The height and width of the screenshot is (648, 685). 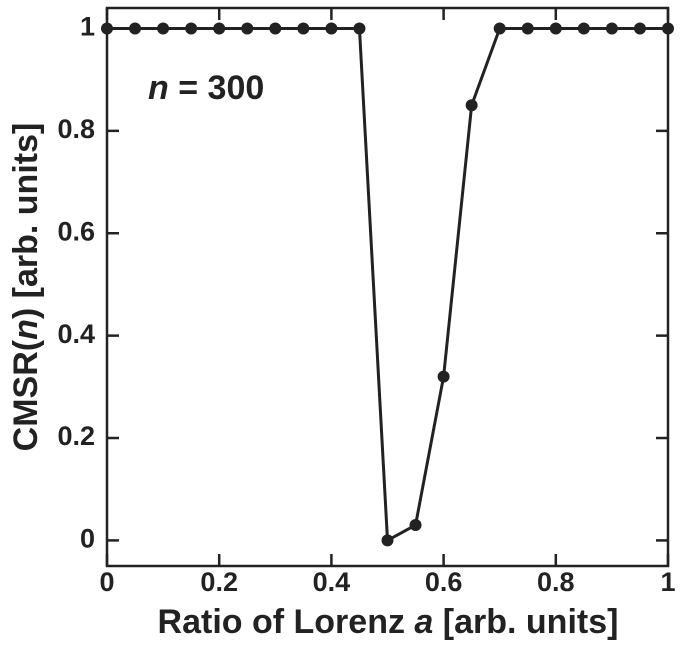 What do you see at coordinates (26, 221) in the screenshot?
I see `y-label-part: ) [arb. units]` at bounding box center [26, 221].